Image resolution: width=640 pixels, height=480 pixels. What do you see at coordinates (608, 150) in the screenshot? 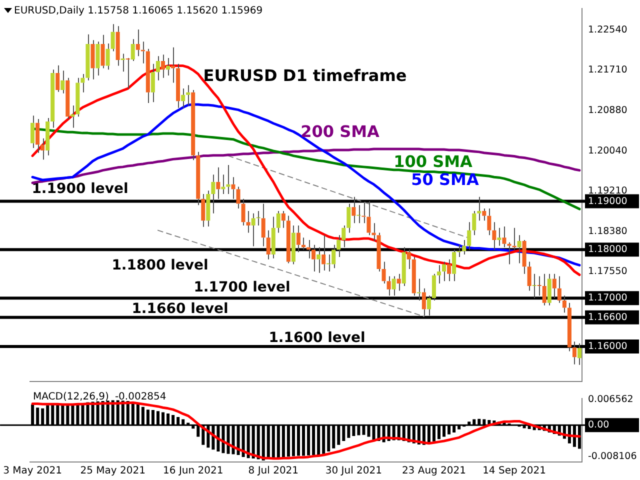
I see `y-tick-label: 1.20040` at bounding box center [608, 150].